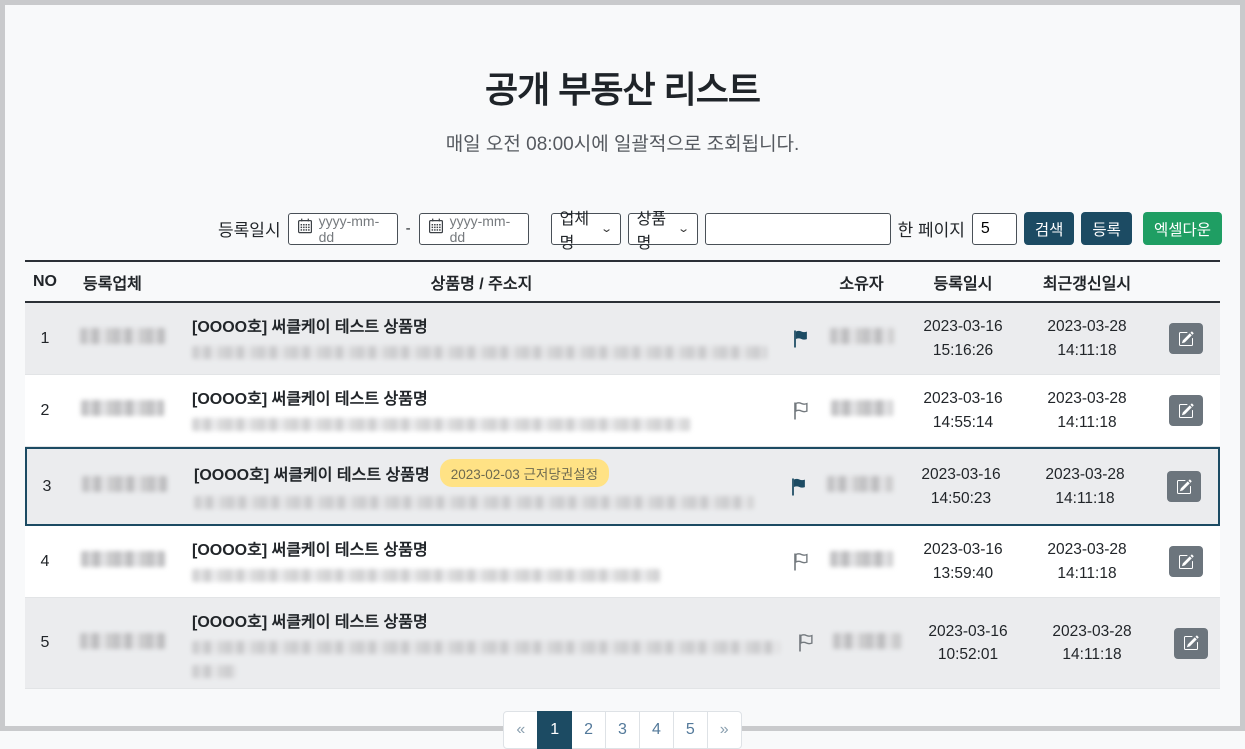 The height and width of the screenshot is (749, 1245). I want to click on per-page-input, so click(994, 228).